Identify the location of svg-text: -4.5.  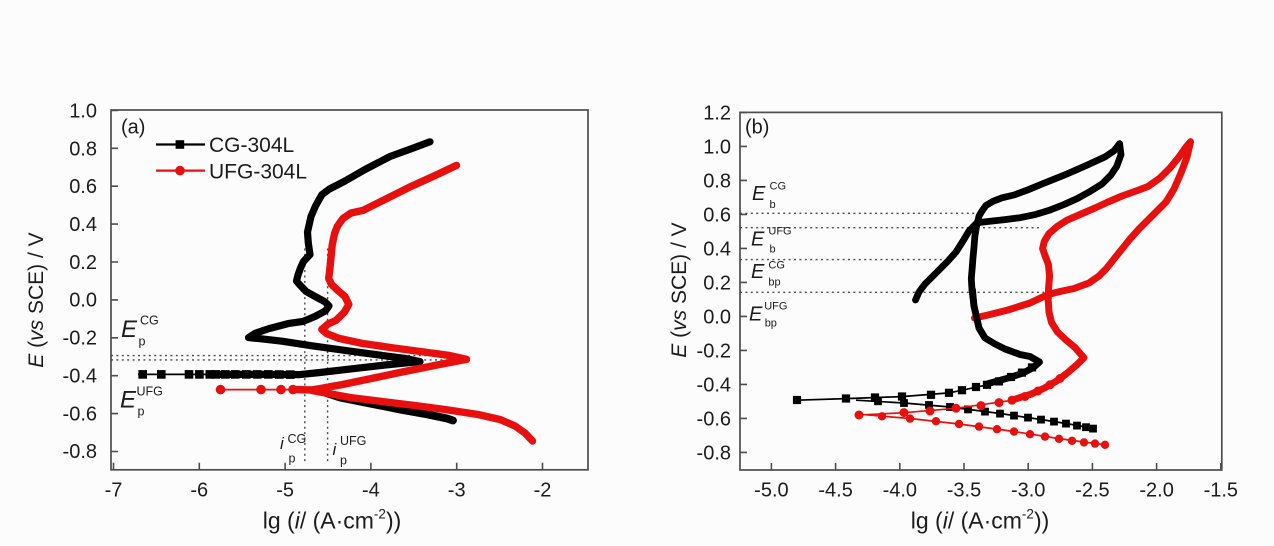
(835, 491).